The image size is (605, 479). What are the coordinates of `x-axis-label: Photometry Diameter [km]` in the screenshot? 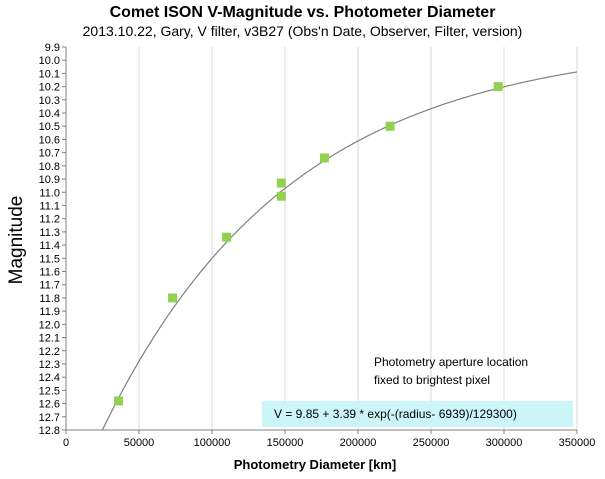 It's located at (315, 464).